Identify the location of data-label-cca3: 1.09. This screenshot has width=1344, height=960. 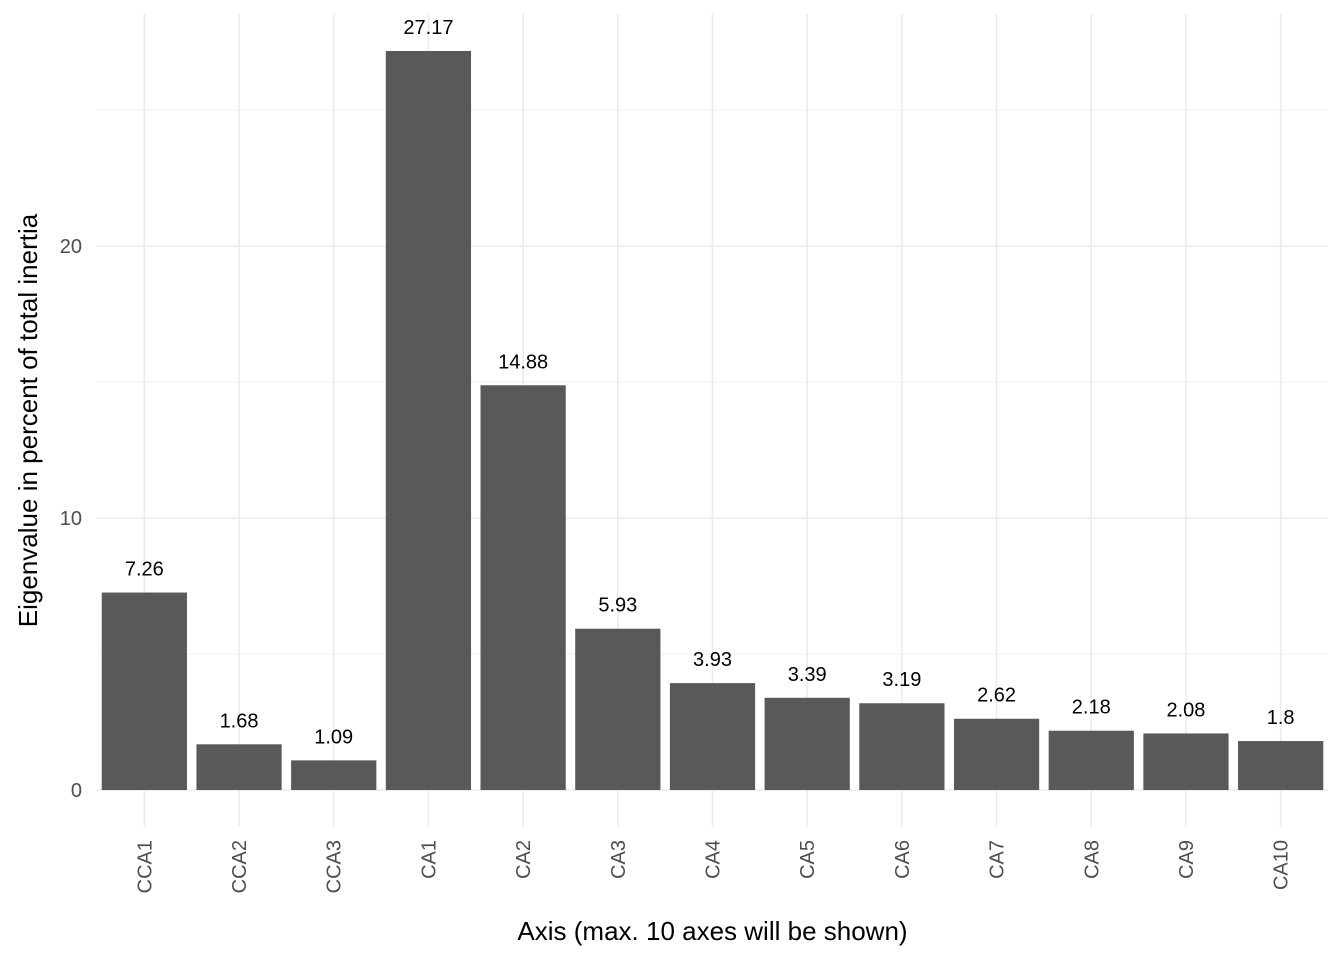
(333, 737).